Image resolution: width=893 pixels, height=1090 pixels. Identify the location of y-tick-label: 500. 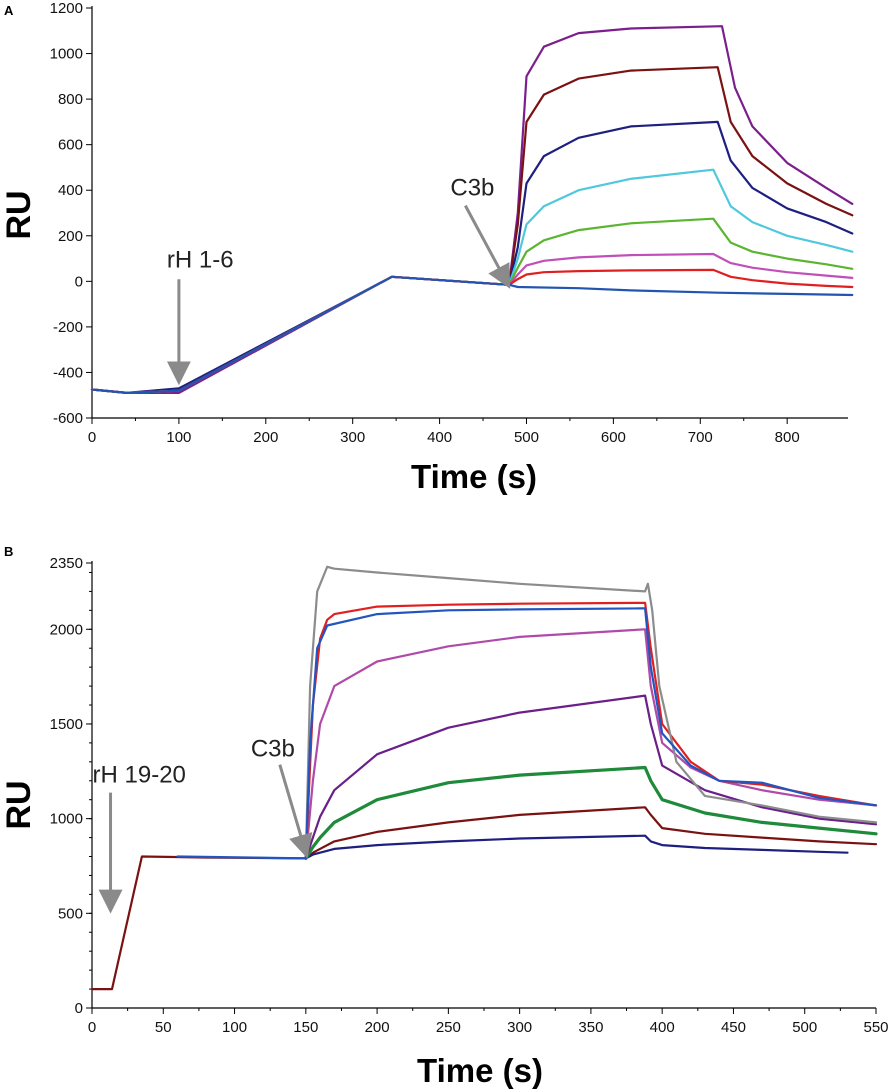
(70, 913).